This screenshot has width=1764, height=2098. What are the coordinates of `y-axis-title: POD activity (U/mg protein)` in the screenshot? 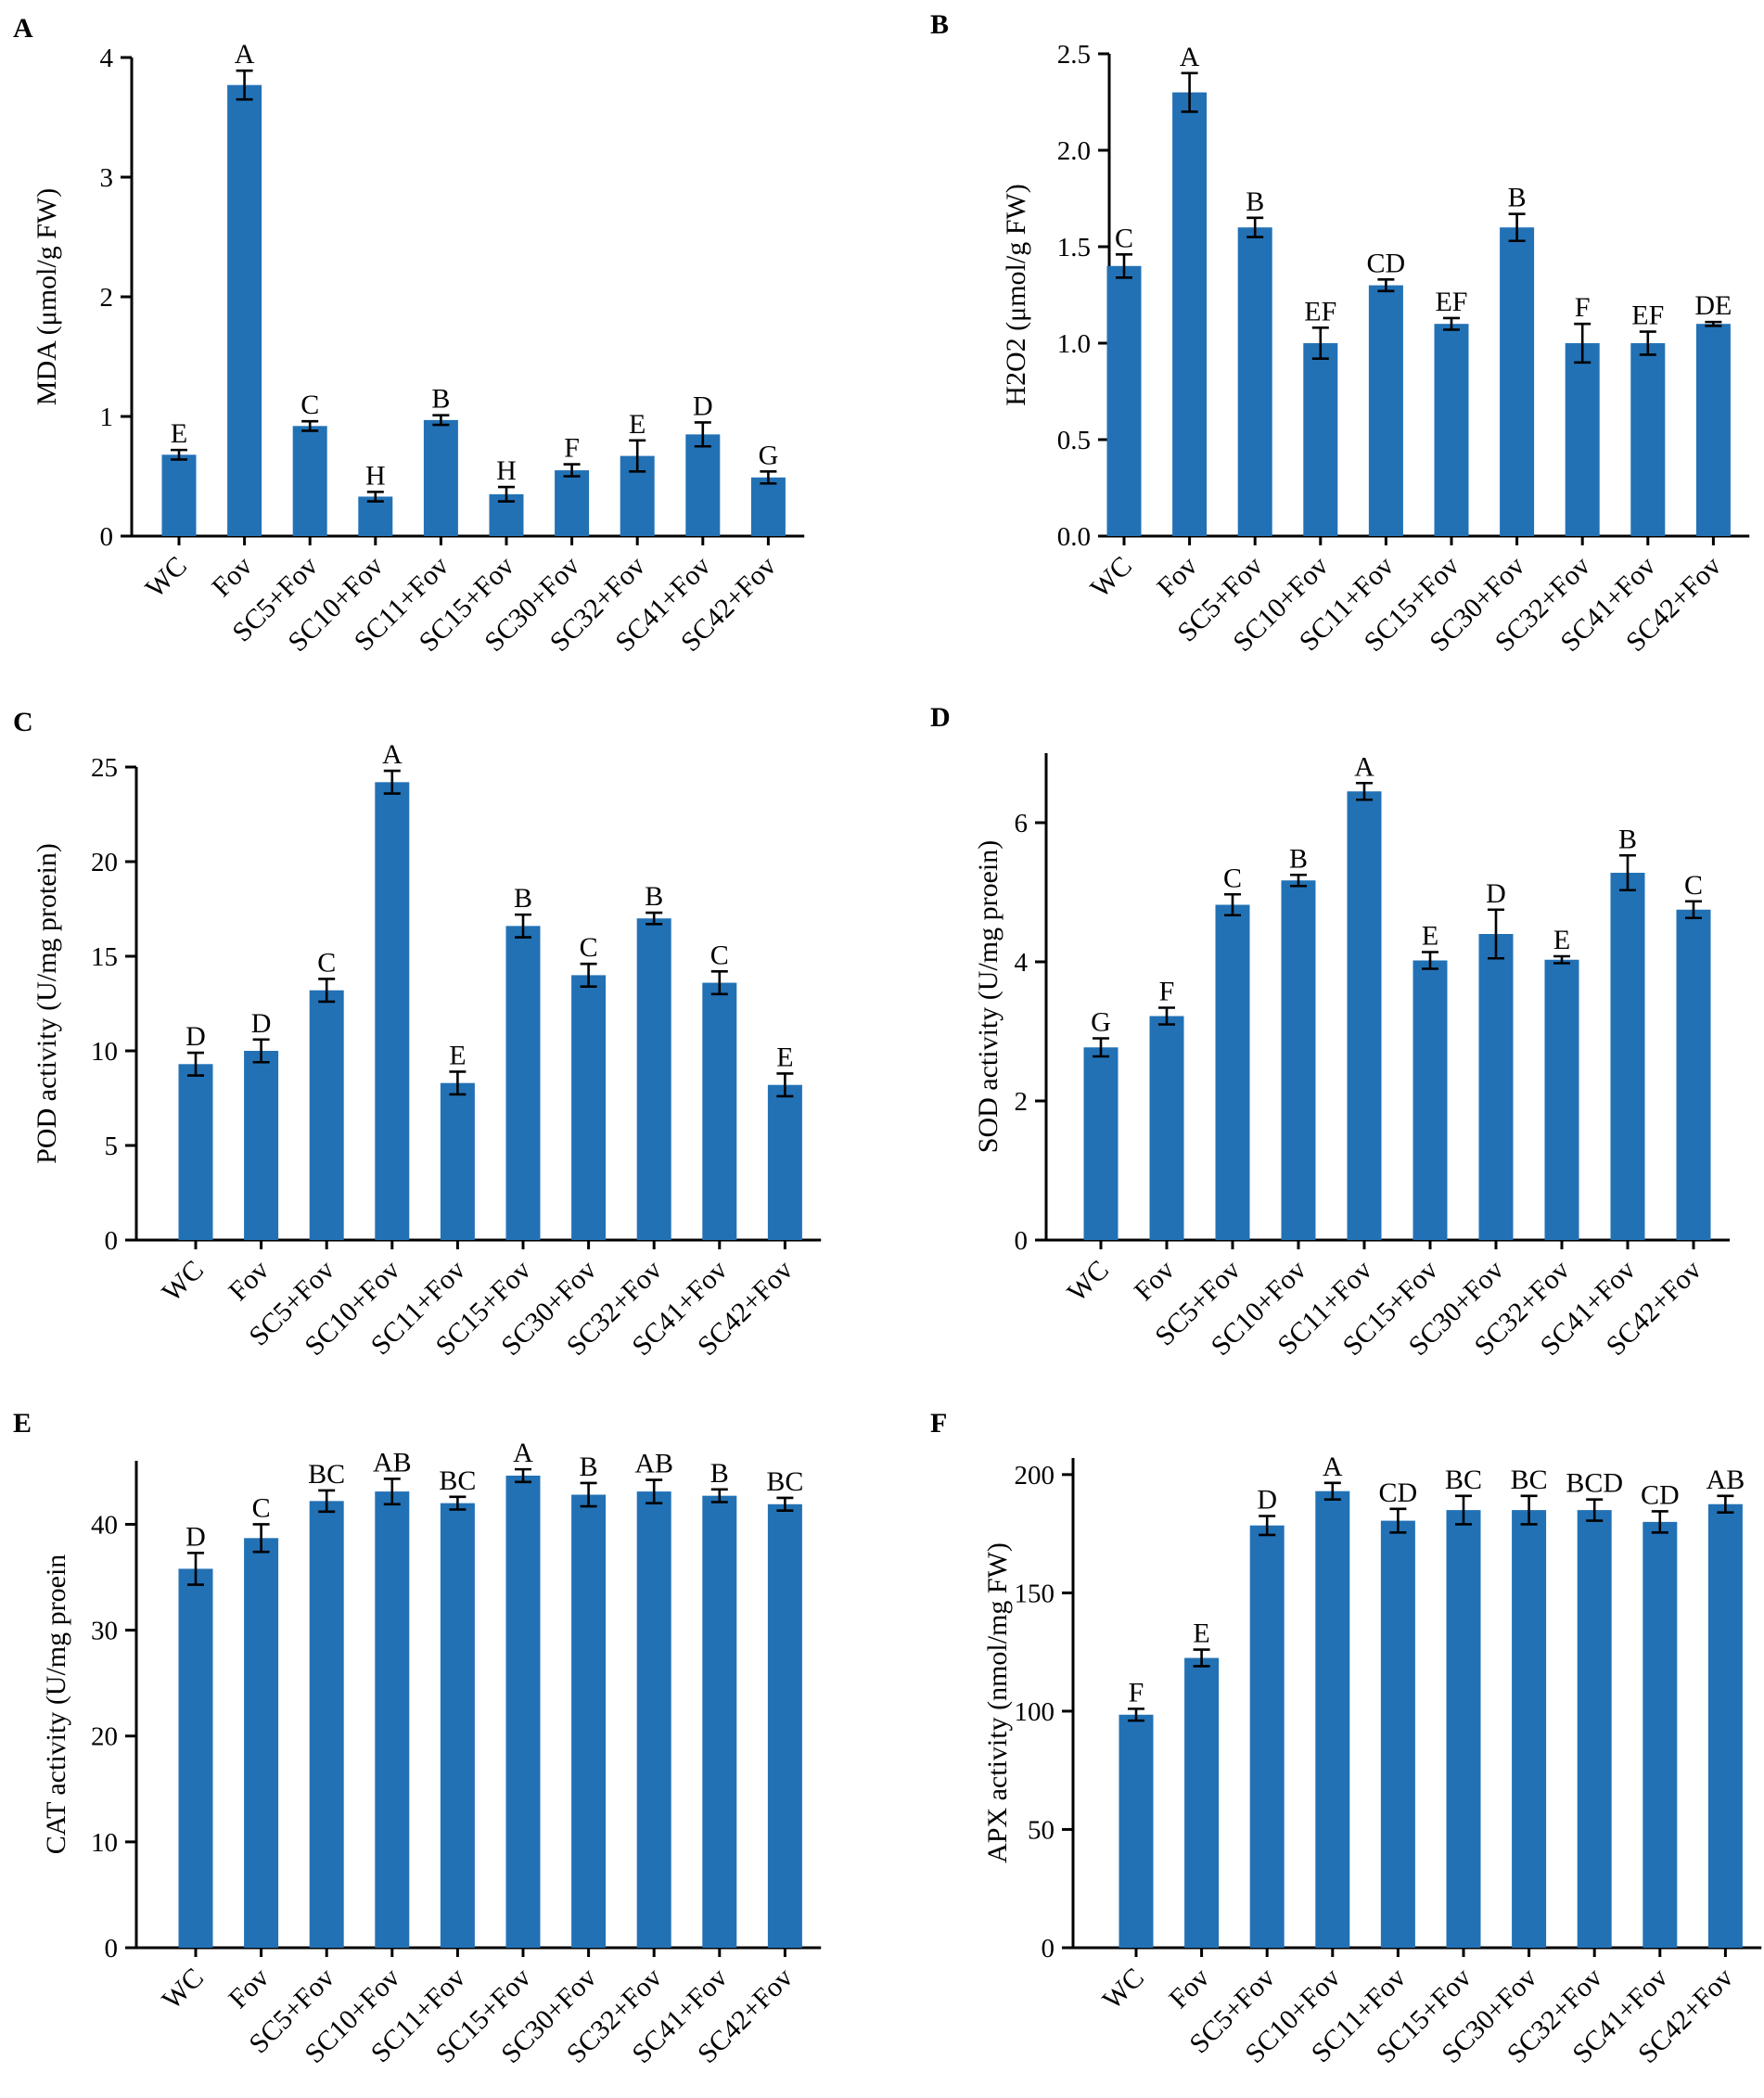 It's located at (47, 1003).